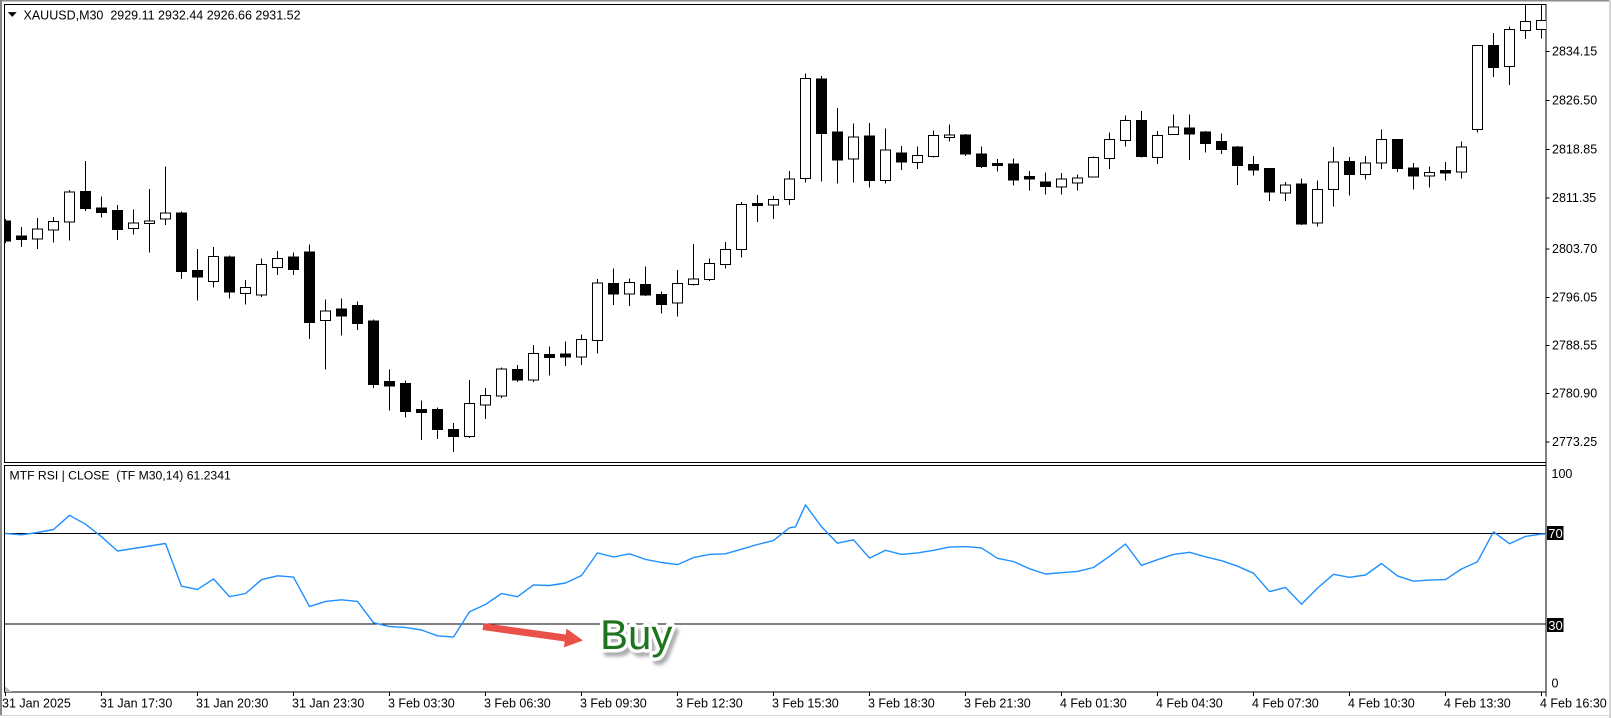 The width and height of the screenshot is (1611, 718). I want to click on svg-text: 30, so click(1555, 625).